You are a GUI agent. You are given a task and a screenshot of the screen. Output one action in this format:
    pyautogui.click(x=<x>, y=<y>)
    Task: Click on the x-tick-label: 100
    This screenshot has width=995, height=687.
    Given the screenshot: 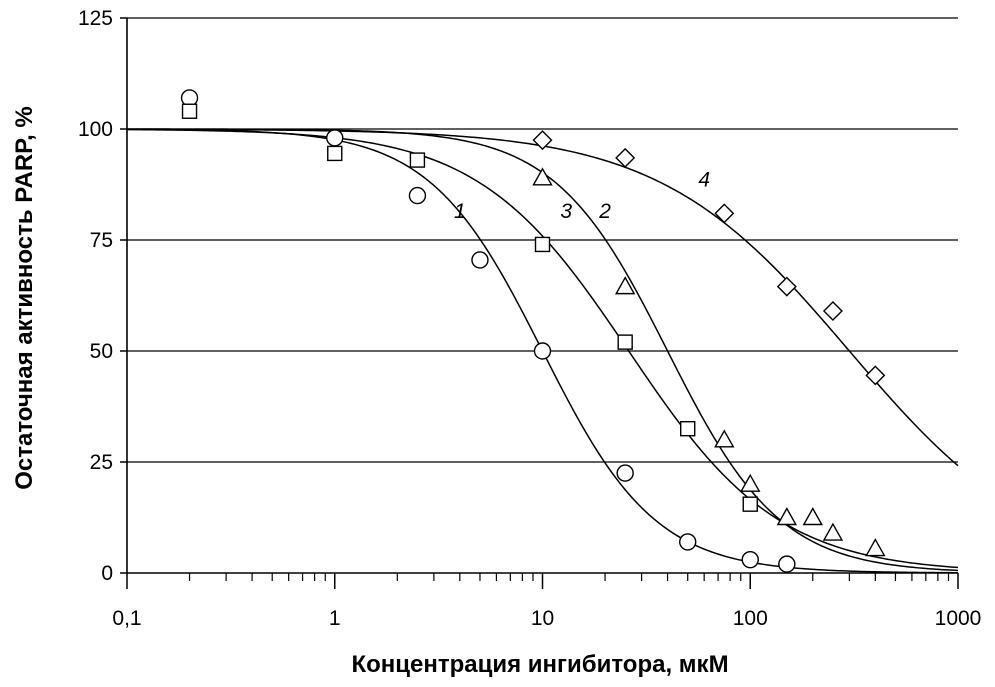 What is the action you would take?
    pyautogui.click(x=750, y=618)
    